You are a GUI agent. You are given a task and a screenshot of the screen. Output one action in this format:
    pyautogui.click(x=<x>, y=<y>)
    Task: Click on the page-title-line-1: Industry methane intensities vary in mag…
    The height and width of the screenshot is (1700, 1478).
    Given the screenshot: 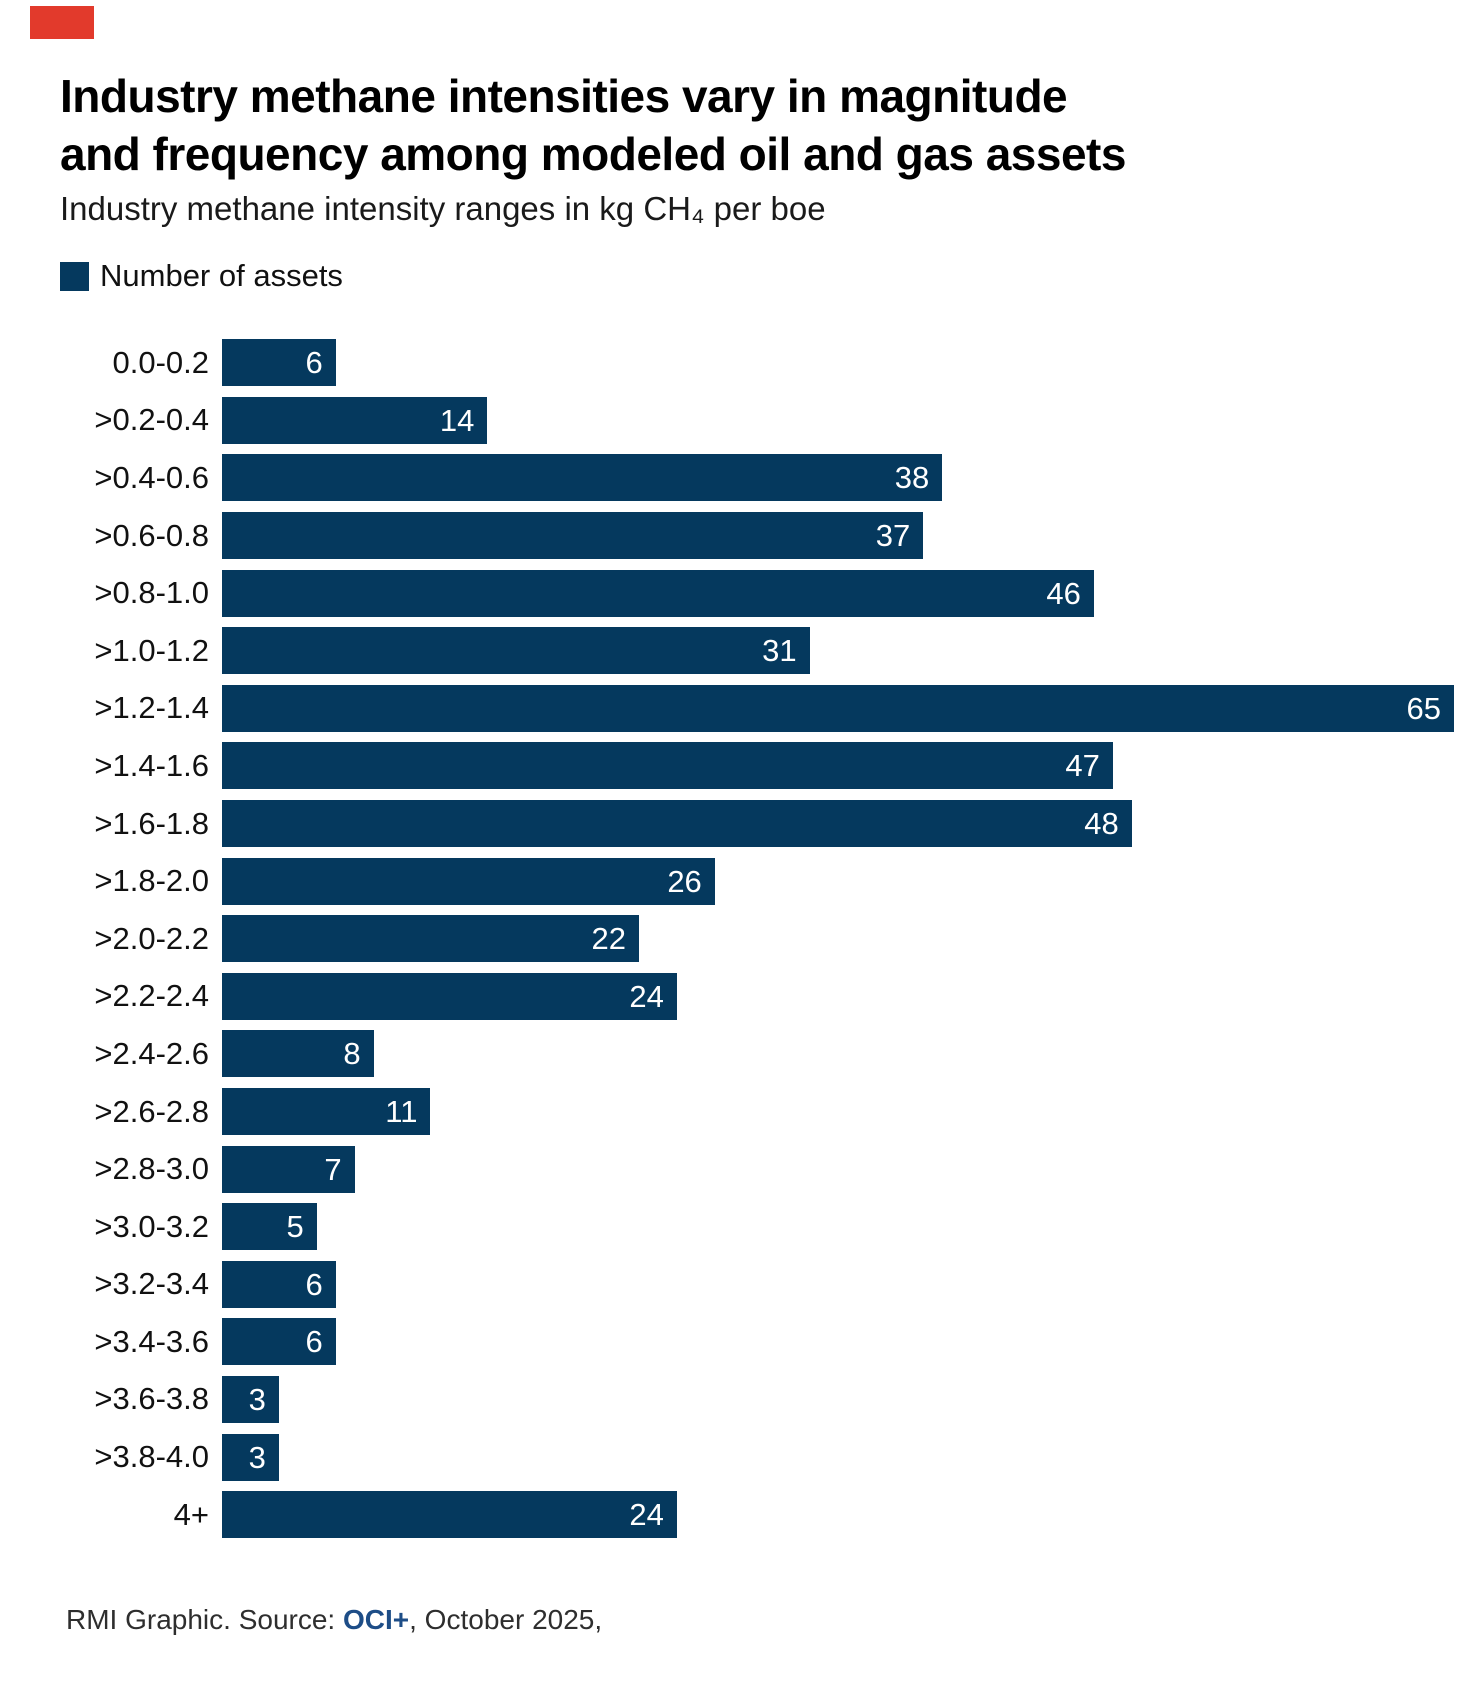 What is the action you would take?
    pyautogui.click(x=564, y=95)
    